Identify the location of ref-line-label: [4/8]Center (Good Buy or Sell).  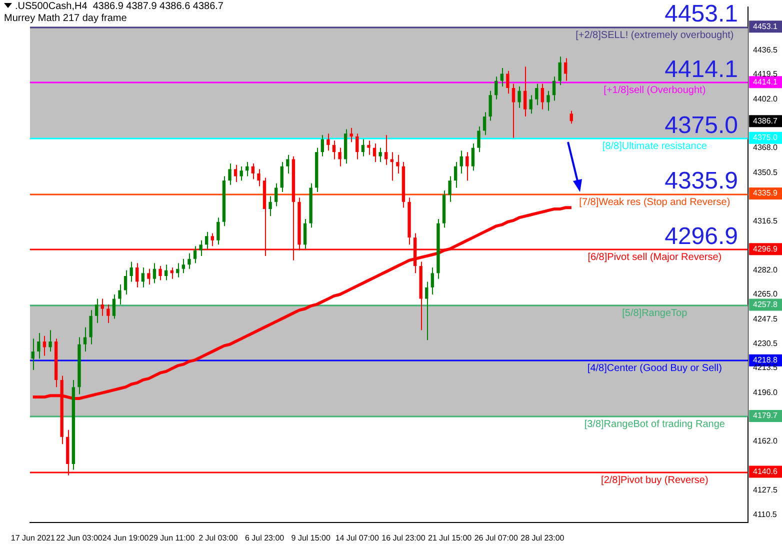
(654, 368).